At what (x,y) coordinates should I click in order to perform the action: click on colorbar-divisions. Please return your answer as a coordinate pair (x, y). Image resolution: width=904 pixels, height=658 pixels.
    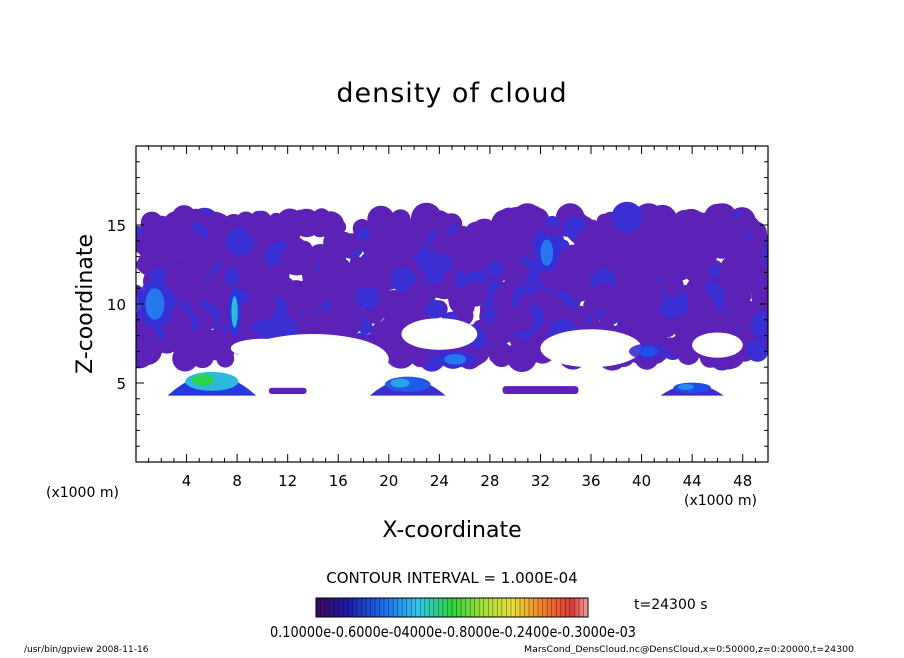
    Looking at the image, I should click on (452, 607).